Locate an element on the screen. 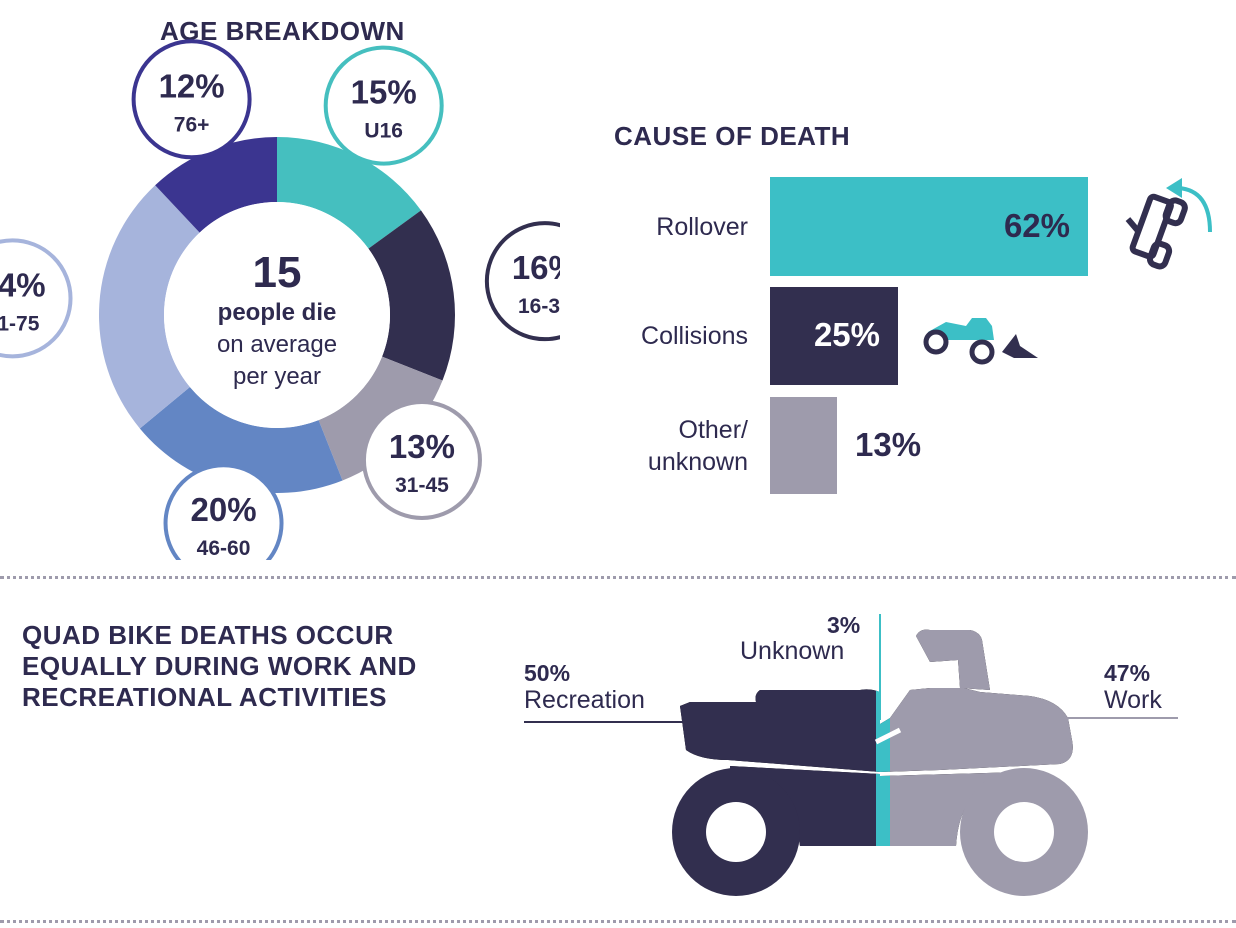 This screenshot has width=1236, height=928. age-badge-pct: 24% is located at coordinates (23, 284).